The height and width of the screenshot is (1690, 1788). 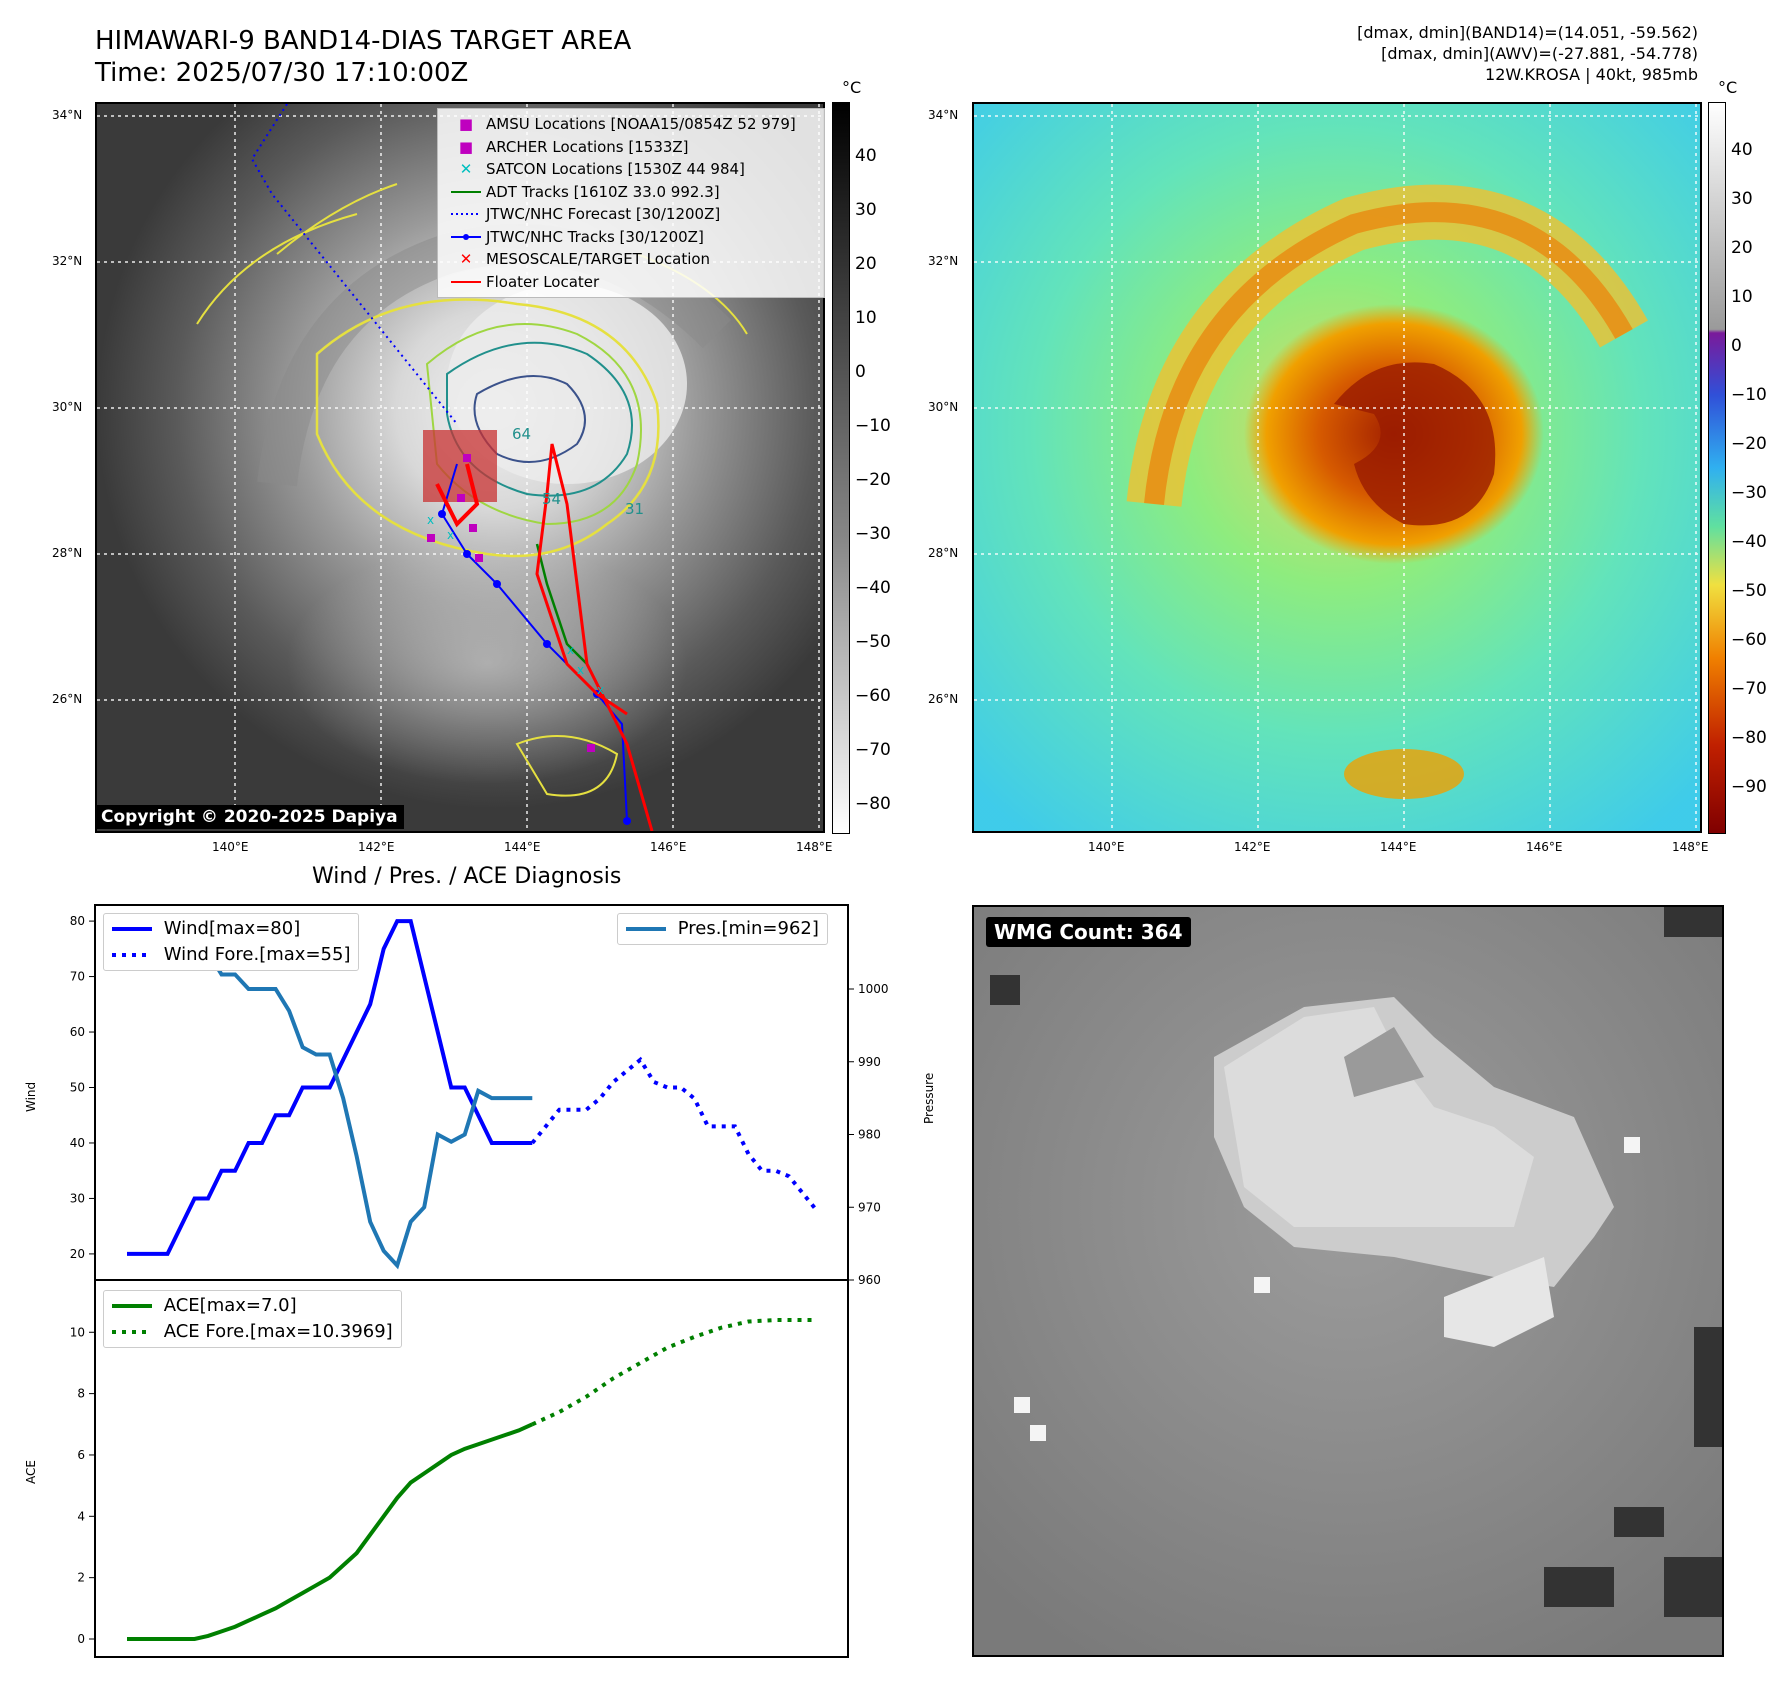 I want to click on legend-ace-fore: ACE Fore.[max=10.3969], so click(x=252, y=1332).